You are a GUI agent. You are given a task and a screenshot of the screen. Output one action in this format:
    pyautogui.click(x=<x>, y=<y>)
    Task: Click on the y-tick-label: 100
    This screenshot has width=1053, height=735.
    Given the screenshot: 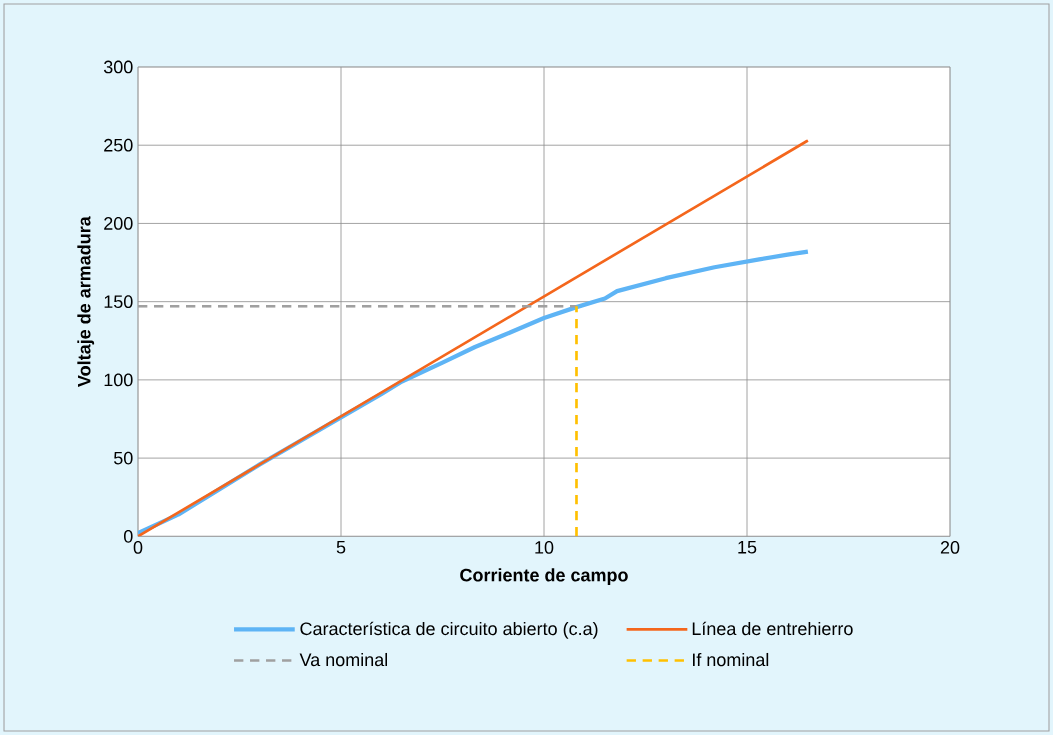 What is the action you would take?
    pyautogui.click(x=118, y=380)
    